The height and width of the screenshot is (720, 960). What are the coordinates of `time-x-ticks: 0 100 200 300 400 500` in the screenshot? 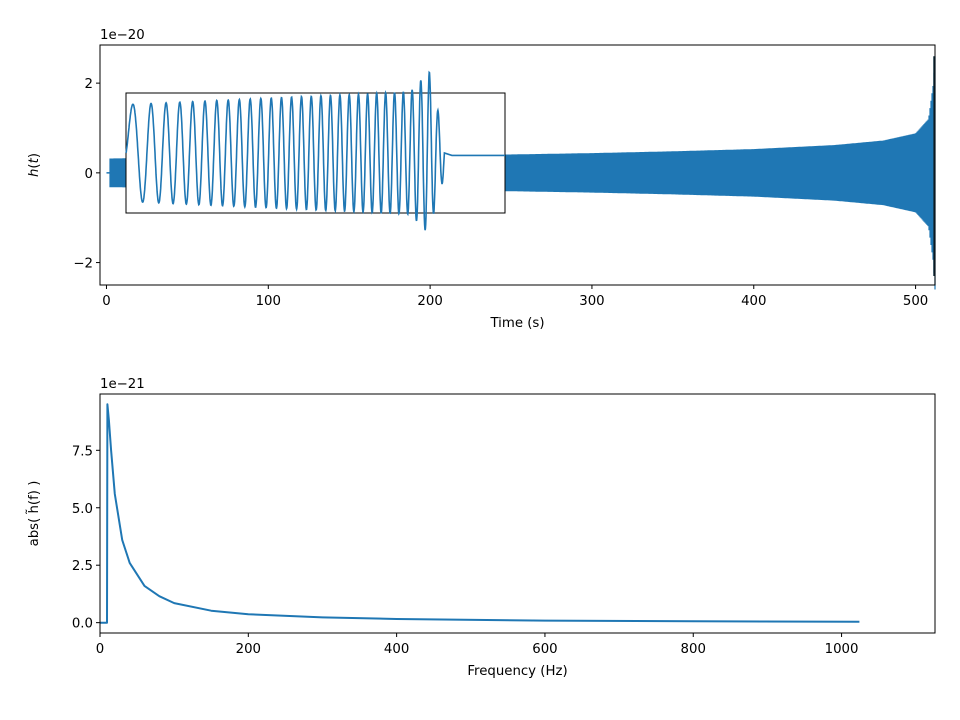 It's located at (515, 297).